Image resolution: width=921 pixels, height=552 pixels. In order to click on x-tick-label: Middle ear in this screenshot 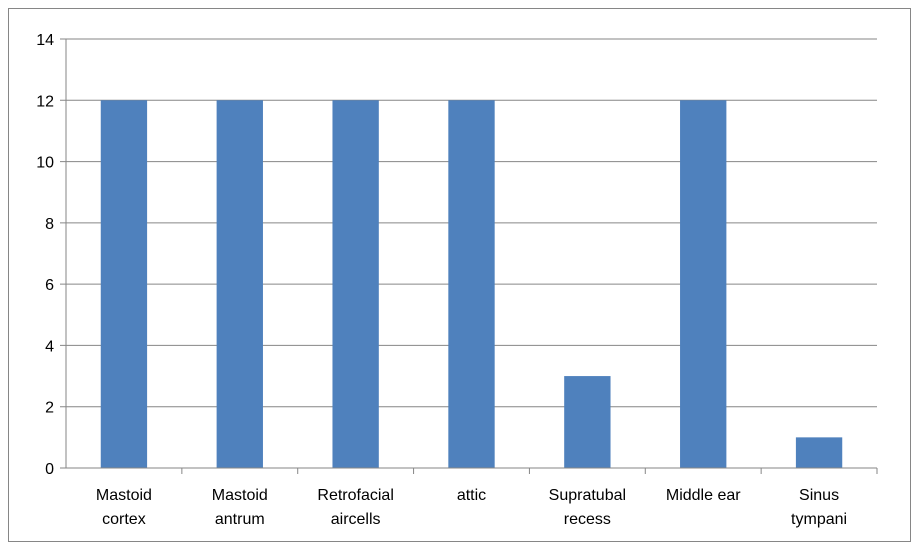, I will do `click(703, 495)`.